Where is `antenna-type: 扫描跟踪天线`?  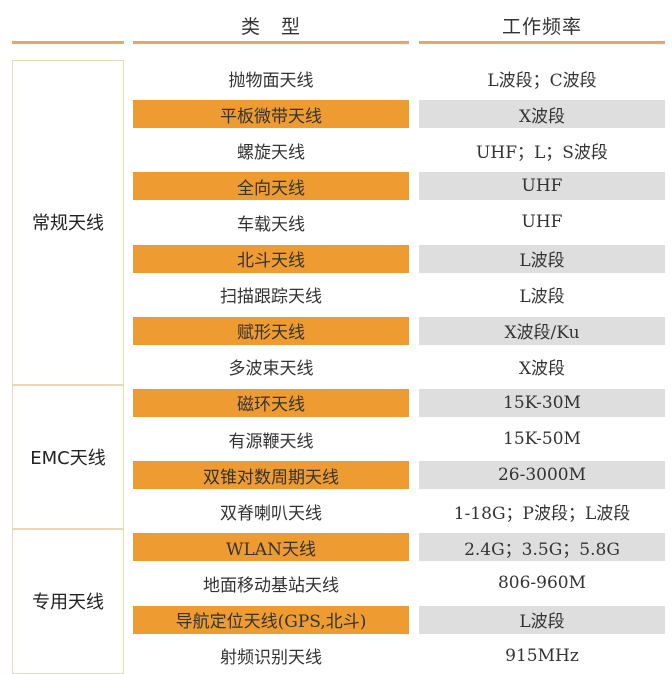
antenna-type: 扫描跟踪天线 is located at coordinates (271, 297).